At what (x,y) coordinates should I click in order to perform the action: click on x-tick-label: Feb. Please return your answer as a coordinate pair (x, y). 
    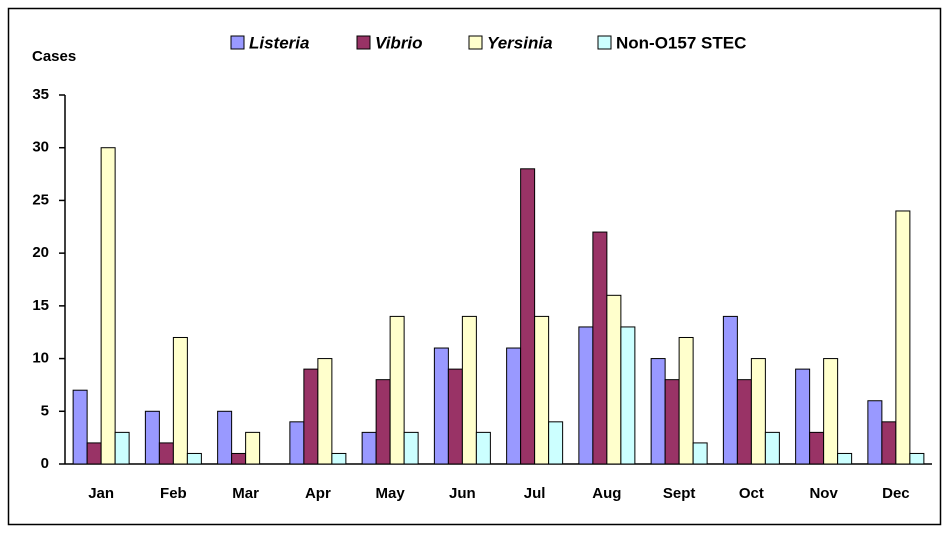
    Looking at the image, I should click on (173, 493).